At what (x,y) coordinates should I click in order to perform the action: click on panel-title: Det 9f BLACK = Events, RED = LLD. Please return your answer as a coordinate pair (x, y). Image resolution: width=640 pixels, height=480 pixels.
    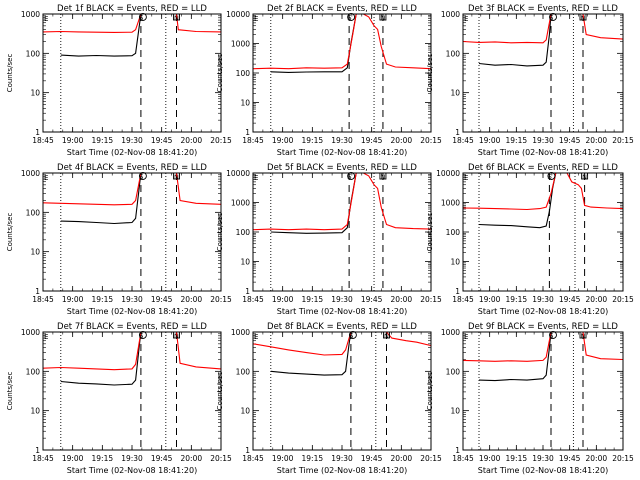
    Looking at the image, I should click on (543, 327).